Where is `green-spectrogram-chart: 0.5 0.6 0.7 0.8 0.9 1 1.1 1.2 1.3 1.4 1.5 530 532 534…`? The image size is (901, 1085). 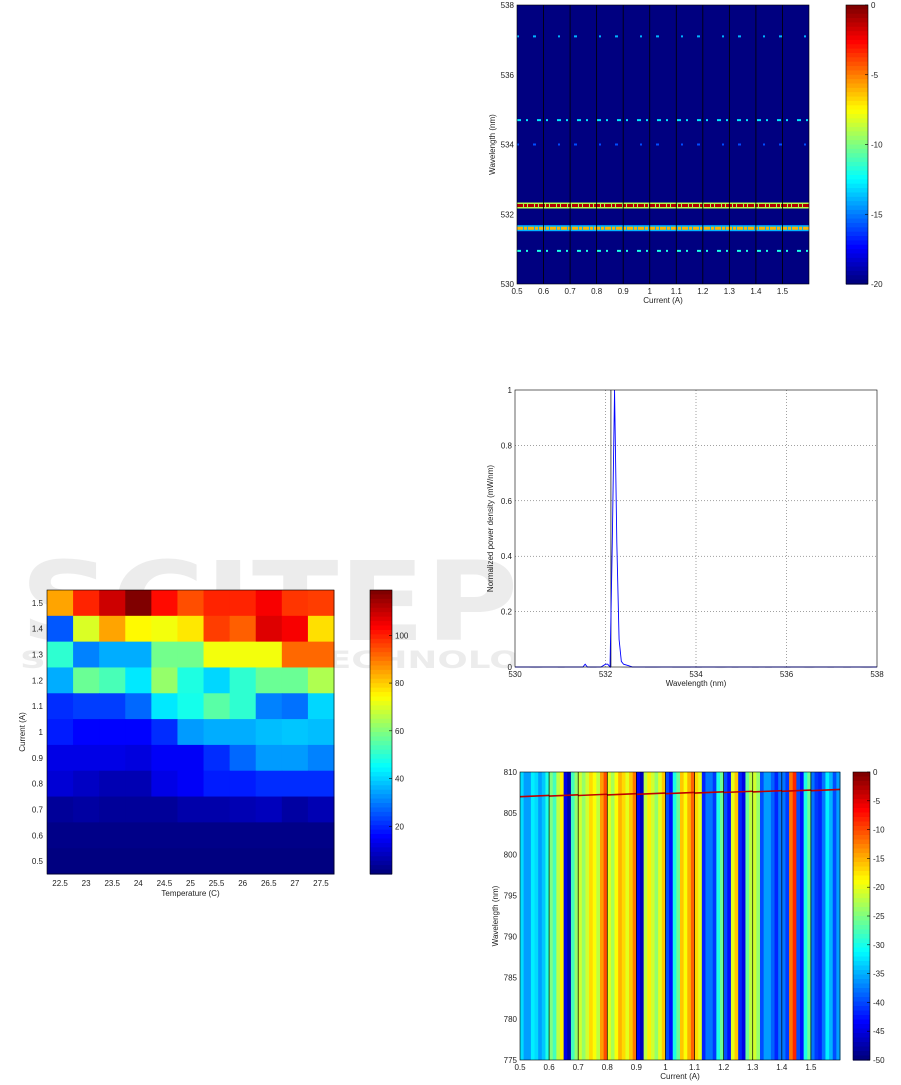 green-spectrogram-chart: 0.5 0.6 0.7 0.8 0.9 1 1.1 1.2 1.3 1.4 1.5 530 532 534… is located at coordinates (685, 153).